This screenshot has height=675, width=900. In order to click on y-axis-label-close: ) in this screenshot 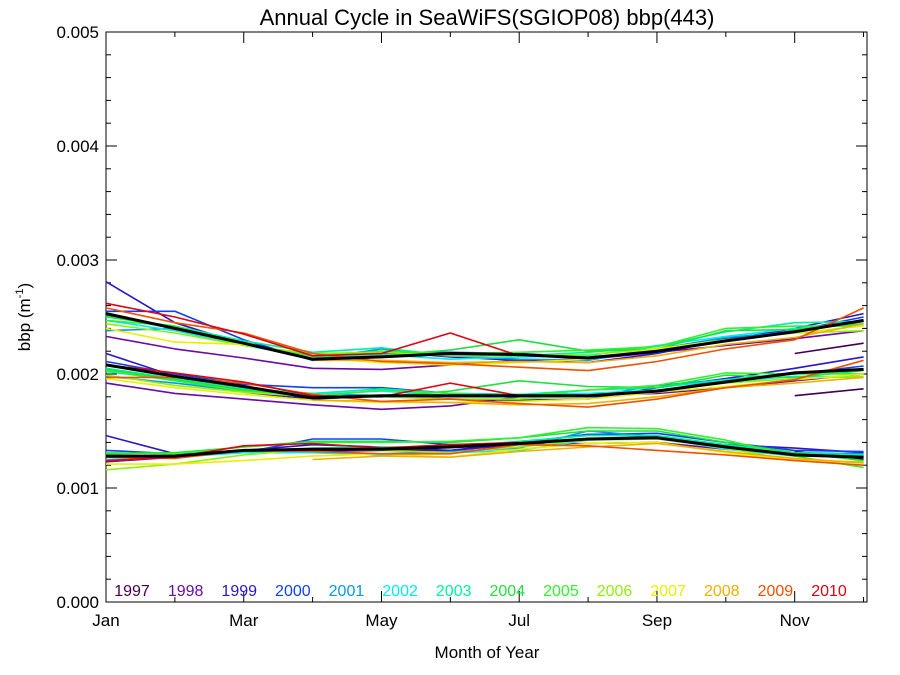, I will do `click(24, 286)`.